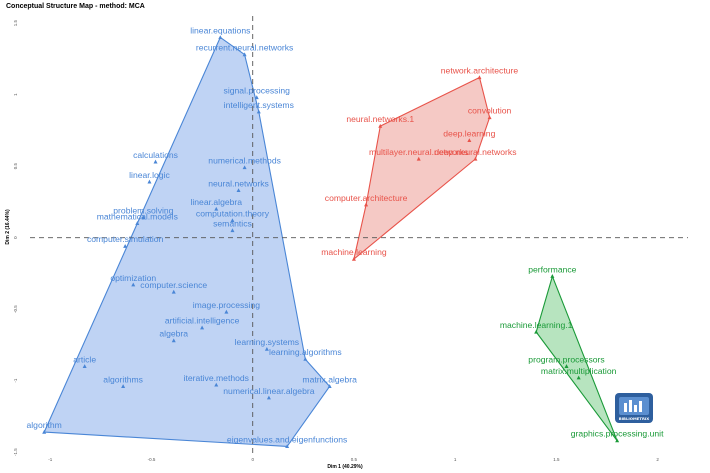 This screenshot has width=710, height=473. Describe the element at coordinates (15, 237) in the screenshot. I see `y-tick-label: 0` at that location.